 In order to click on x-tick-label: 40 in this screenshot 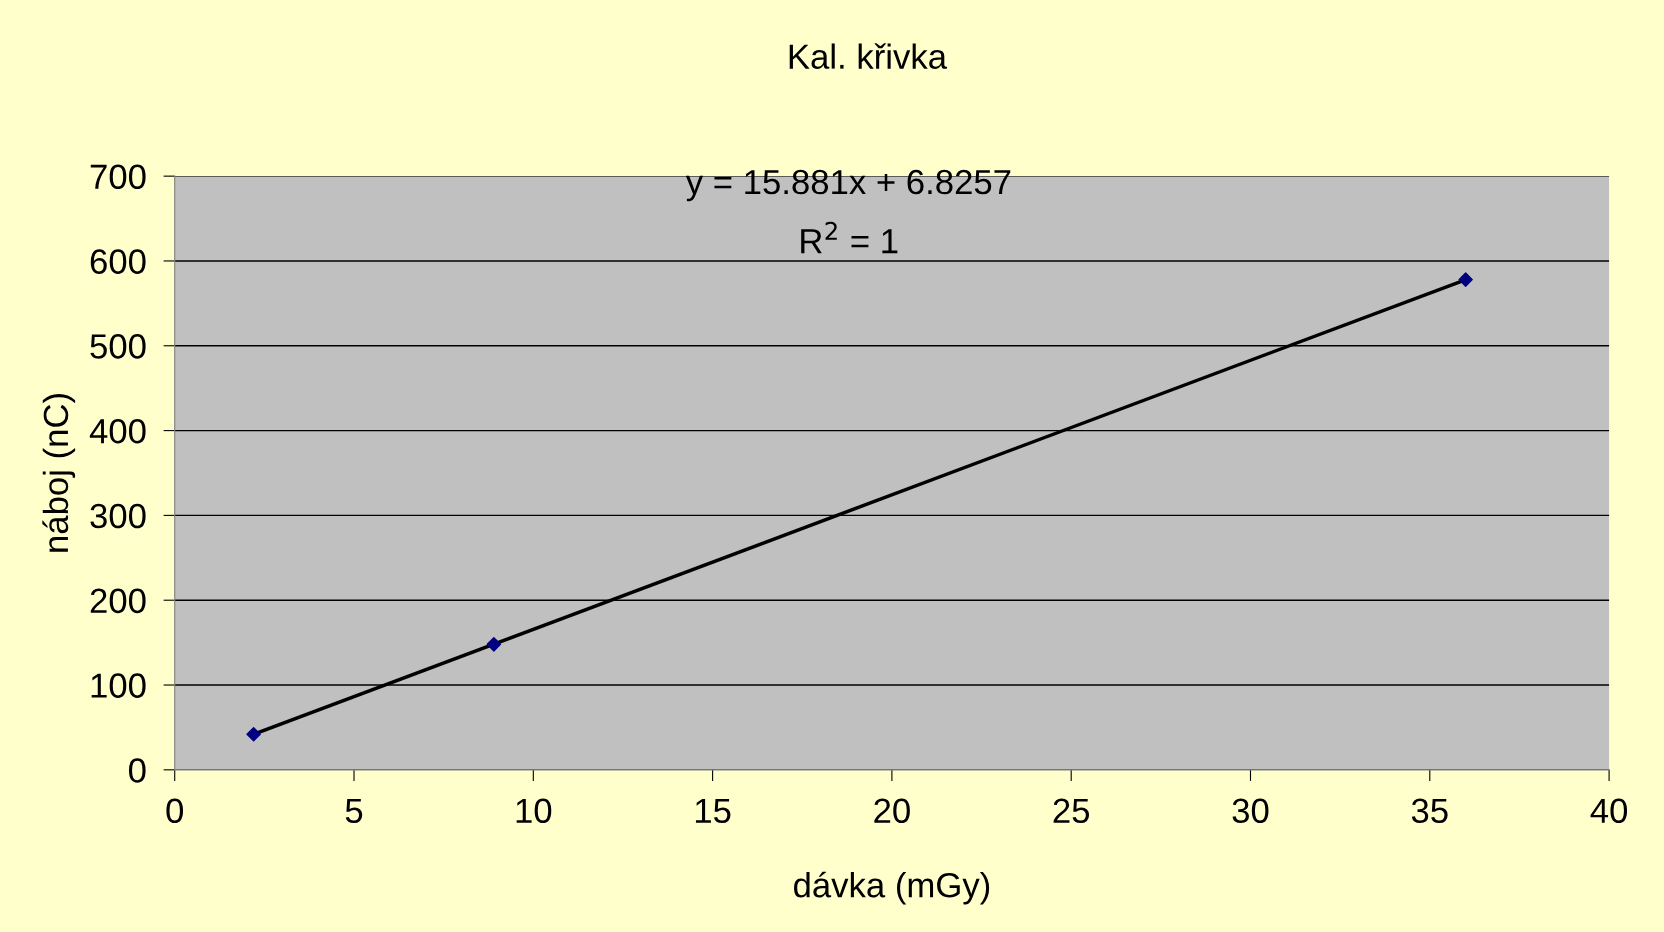, I will do `click(1609, 811)`.